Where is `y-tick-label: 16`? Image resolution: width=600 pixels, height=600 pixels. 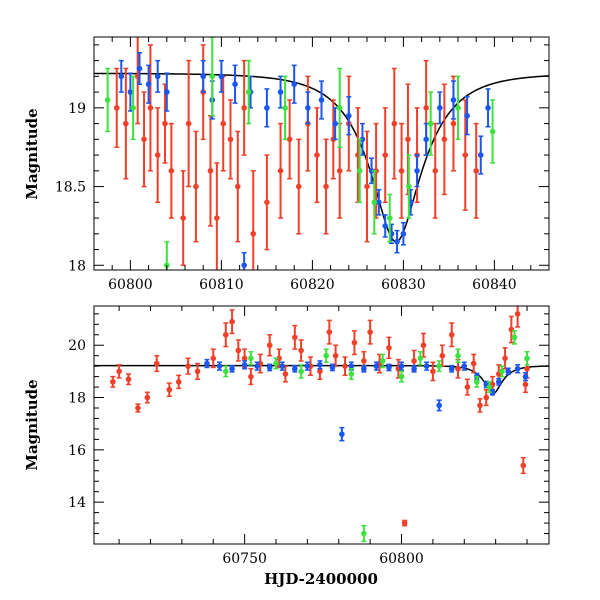 y-tick-label: 16 is located at coordinates (77, 451).